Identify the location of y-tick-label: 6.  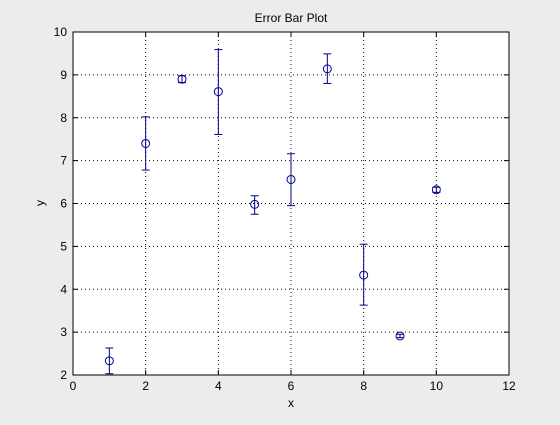
(63, 204).